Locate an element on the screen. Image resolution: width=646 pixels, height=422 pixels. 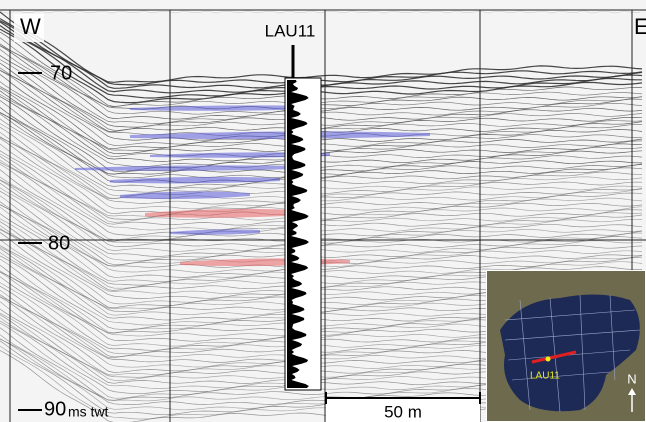
depth-unit: ms twt is located at coordinates (88, 412).